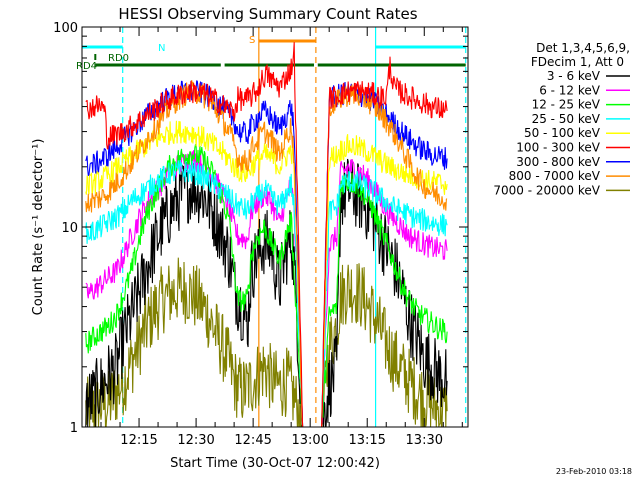 This screenshot has width=640, height=480. Describe the element at coordinates (583, 48) in the screenshot. I see `legend-header-1: Det 1,3,4,5,6,9,` at that location.